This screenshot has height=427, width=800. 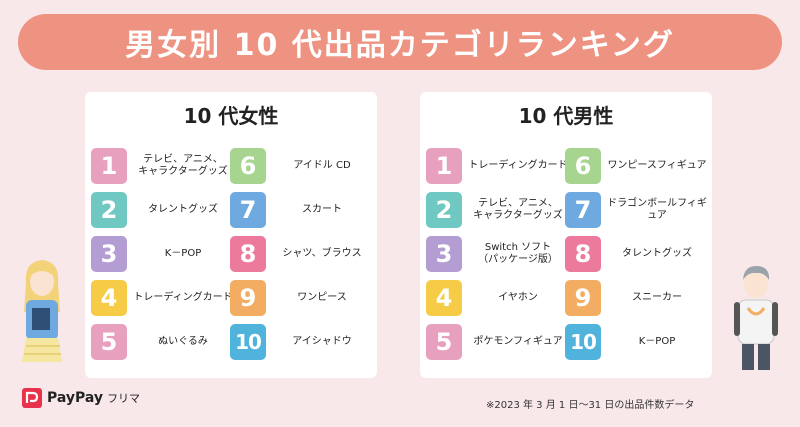 I want to click on list-item: 1 テレビ、アニメ、 キャラクターグッズ, so click(x=162, y=166).